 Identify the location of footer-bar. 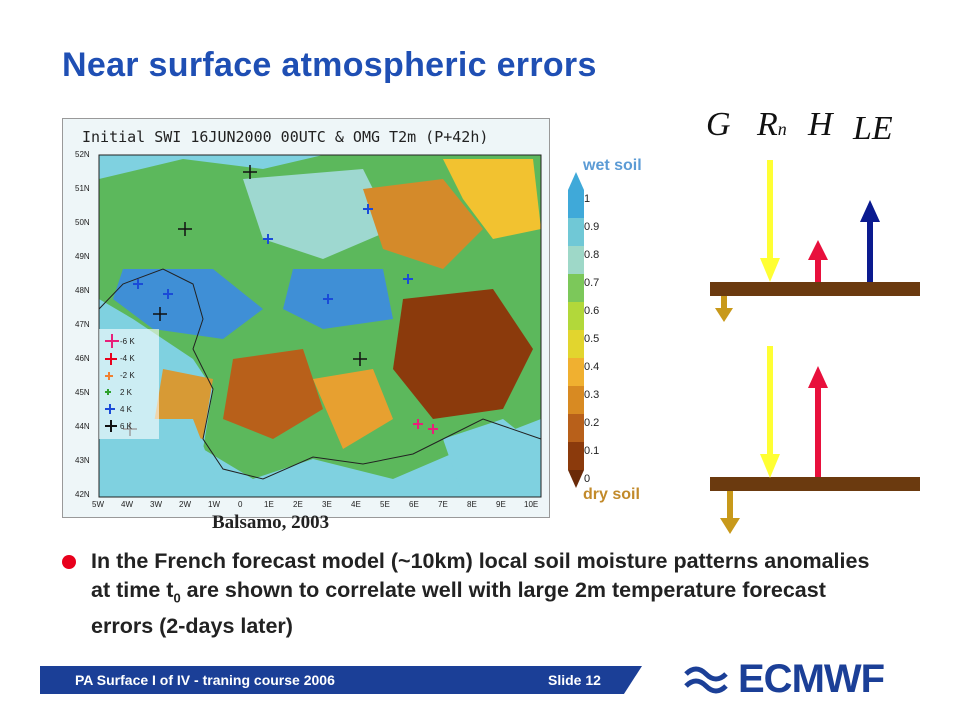
(341, 680).